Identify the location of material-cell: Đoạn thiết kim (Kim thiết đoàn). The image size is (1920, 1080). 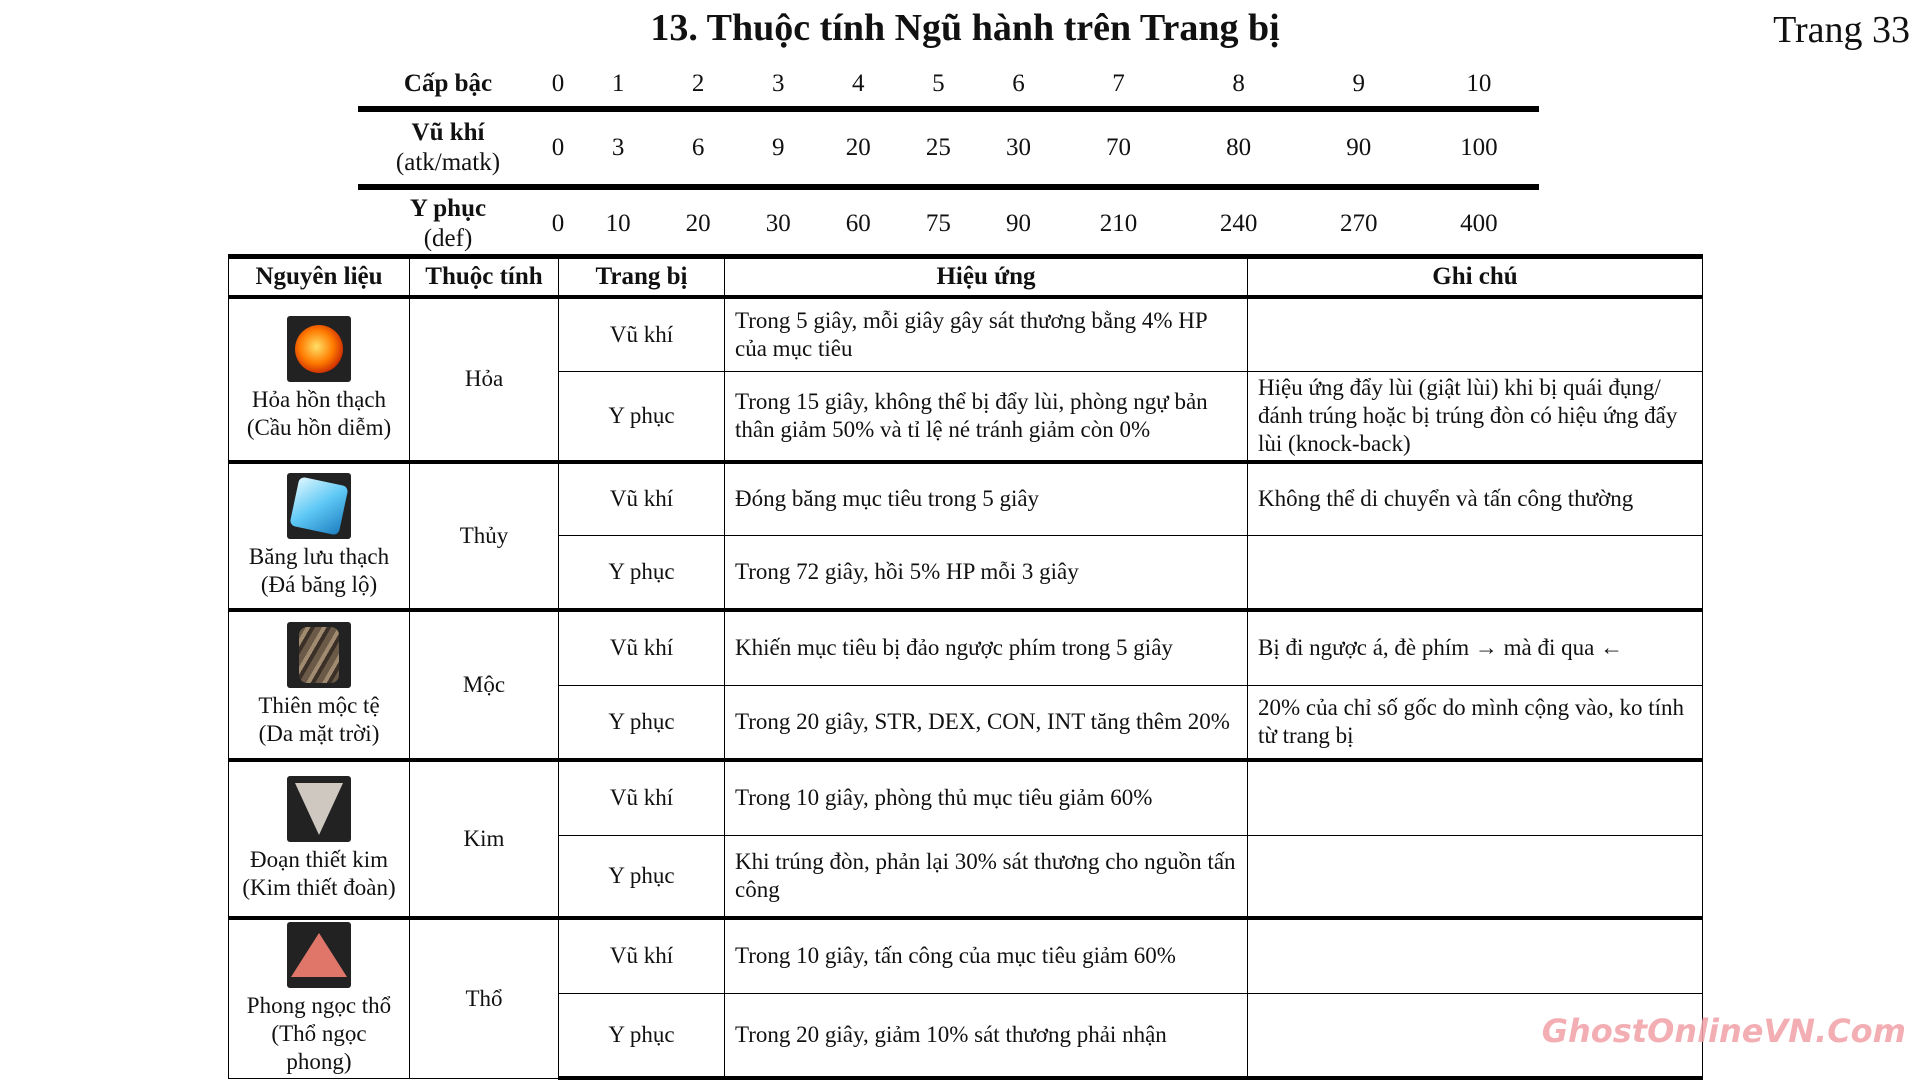
(319, 837).